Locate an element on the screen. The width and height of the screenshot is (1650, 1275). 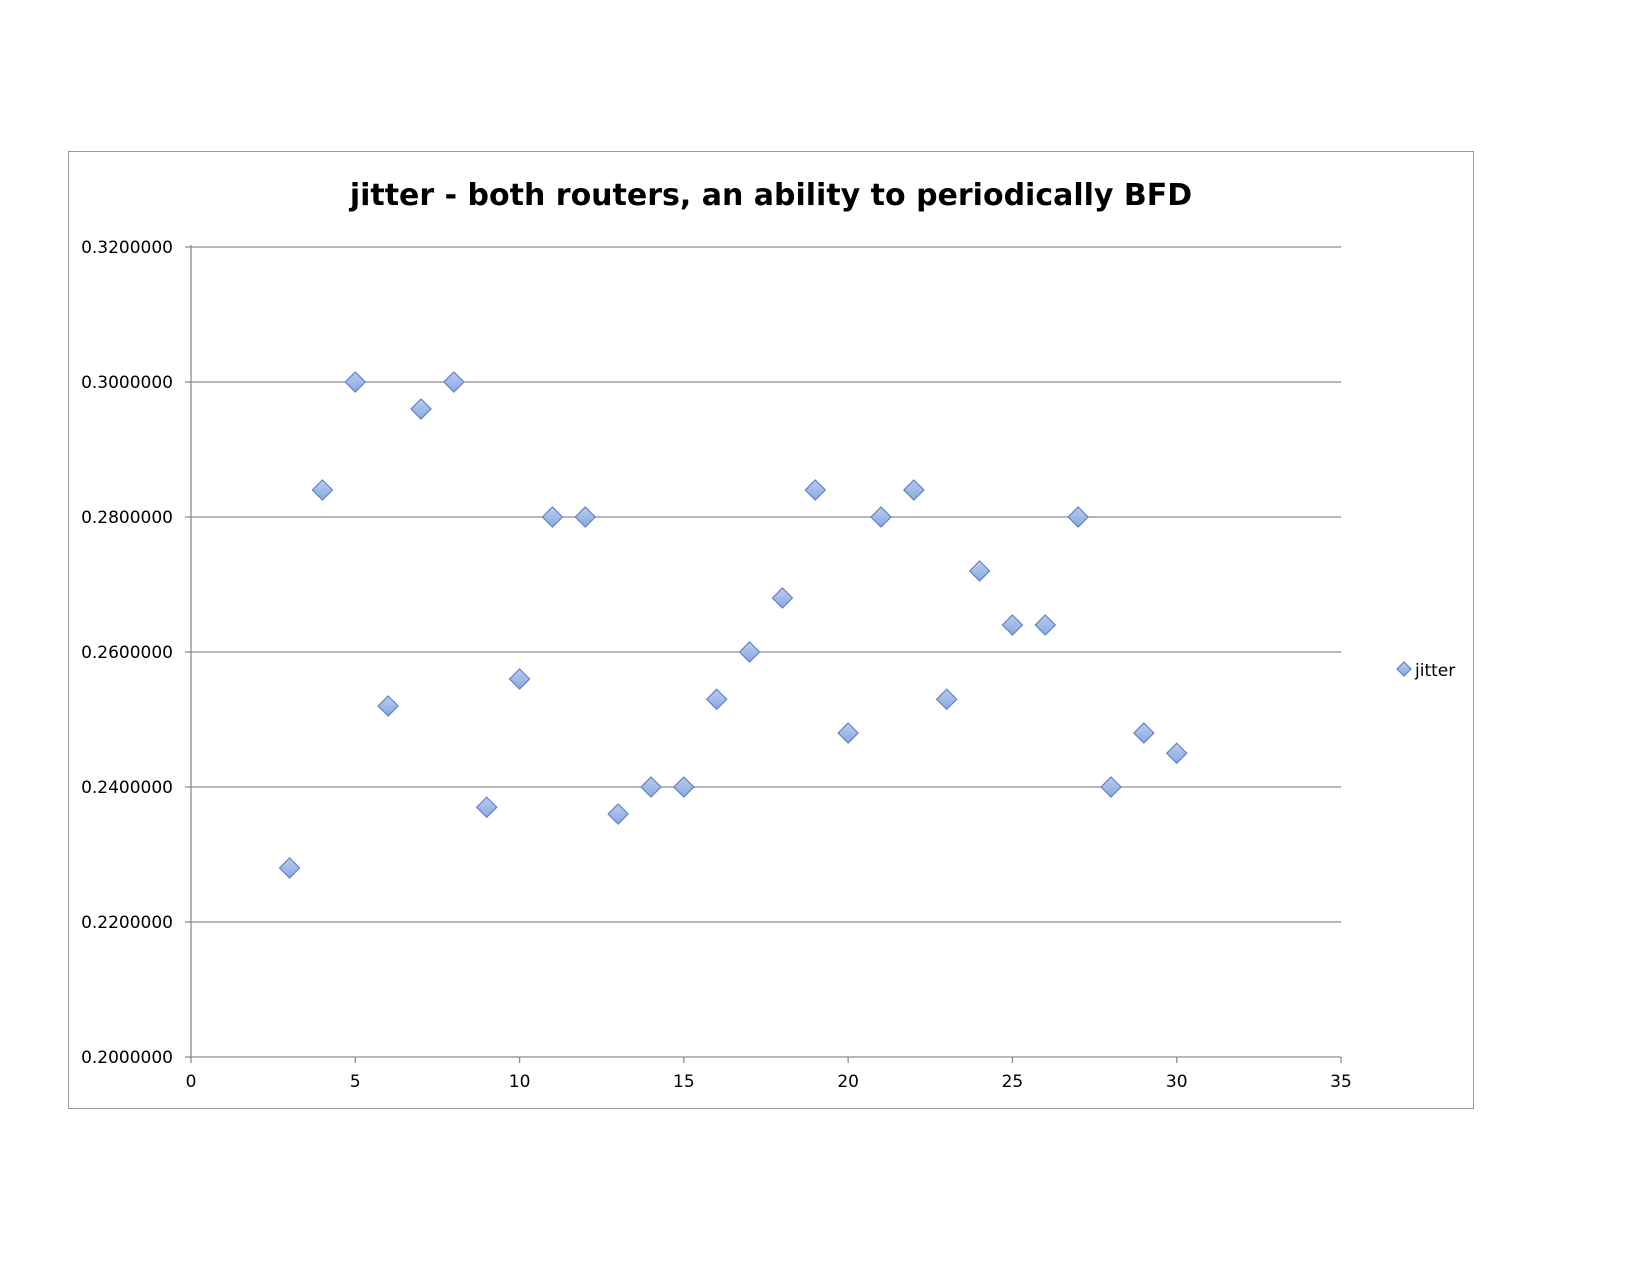
x-tick-label: 5 is located at coordinates (355, 1082).